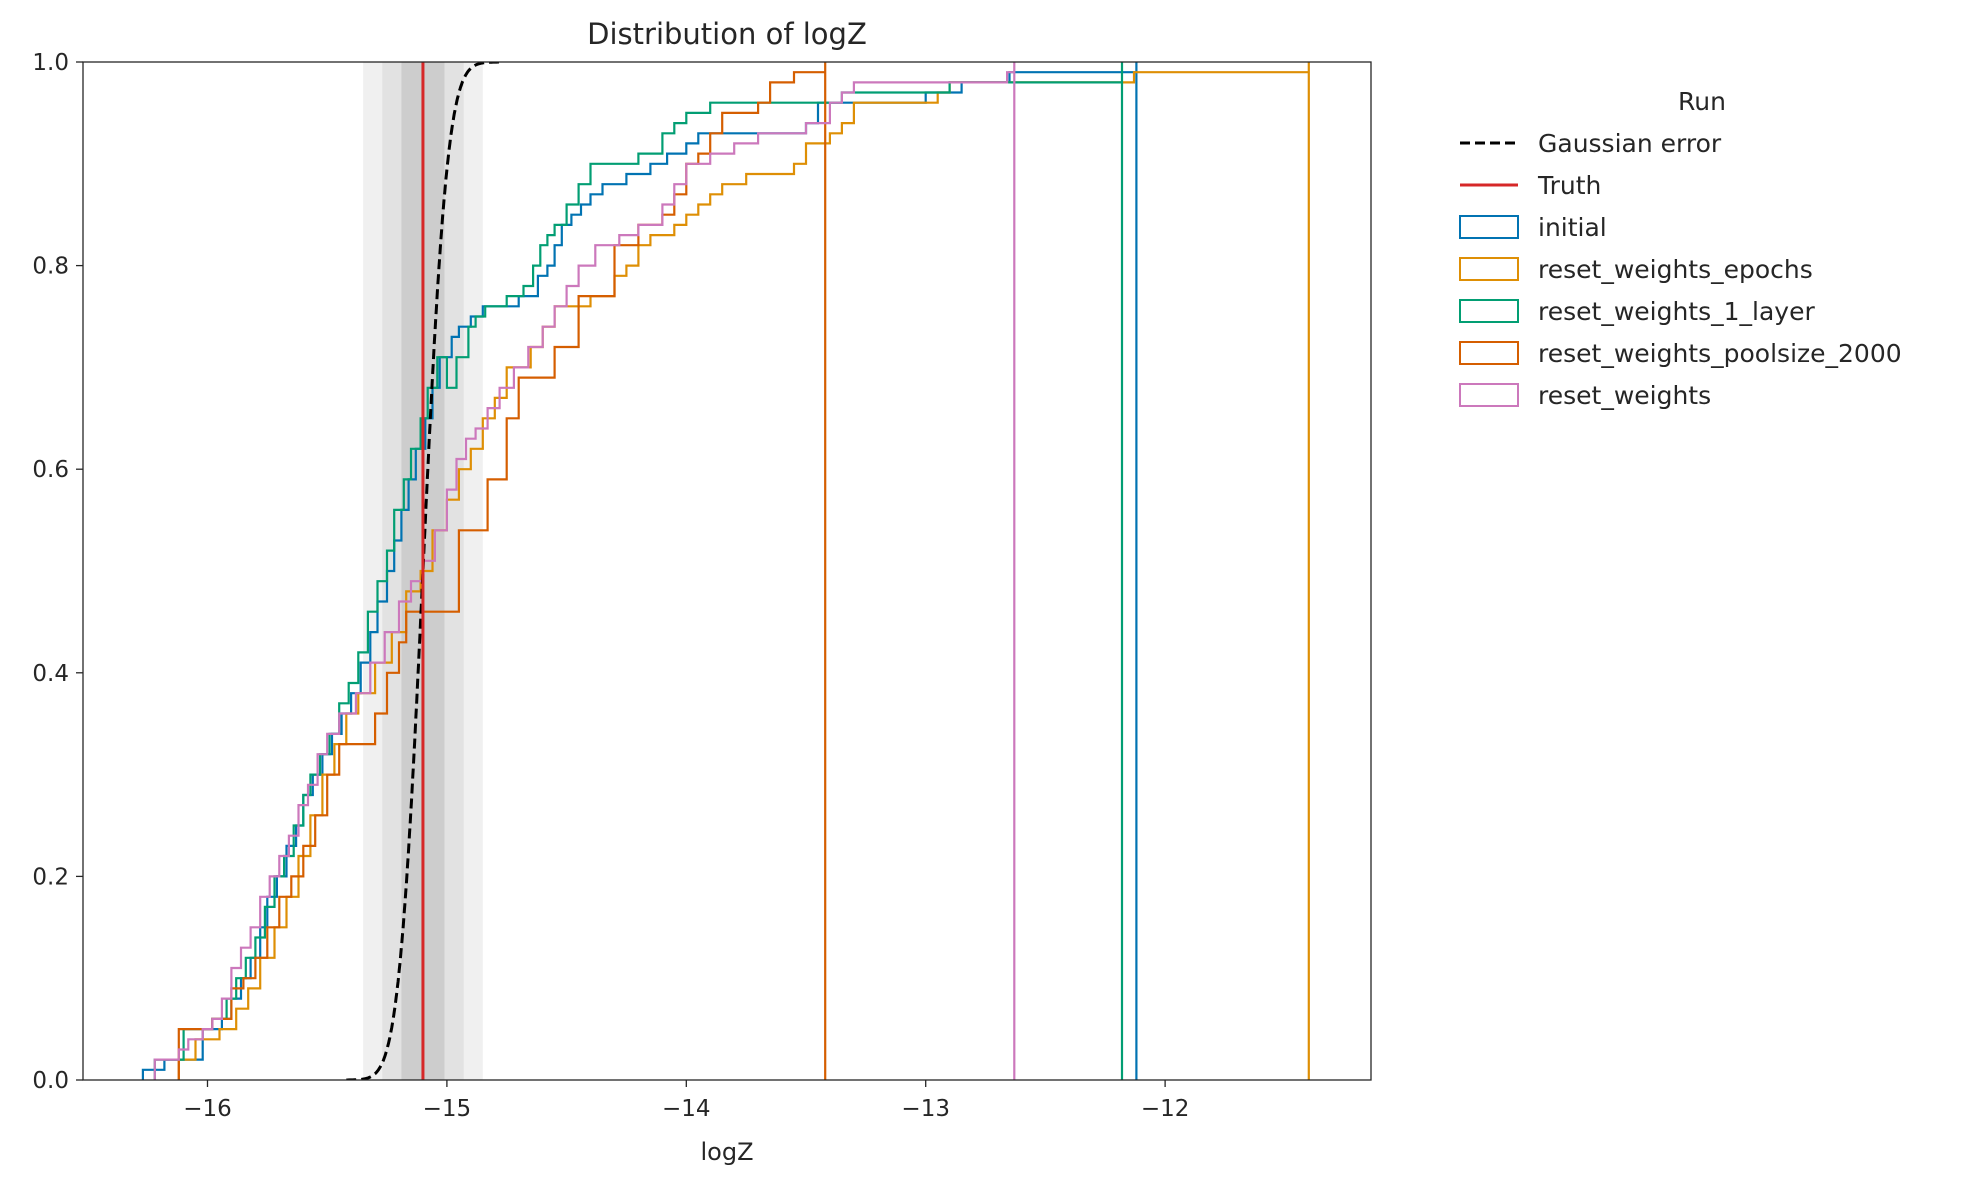 This screenshot has height=1181, width=1966. I want to click on legend-label-reset-weights-epochs: reset_weights_epochs, so click(1675, 269).